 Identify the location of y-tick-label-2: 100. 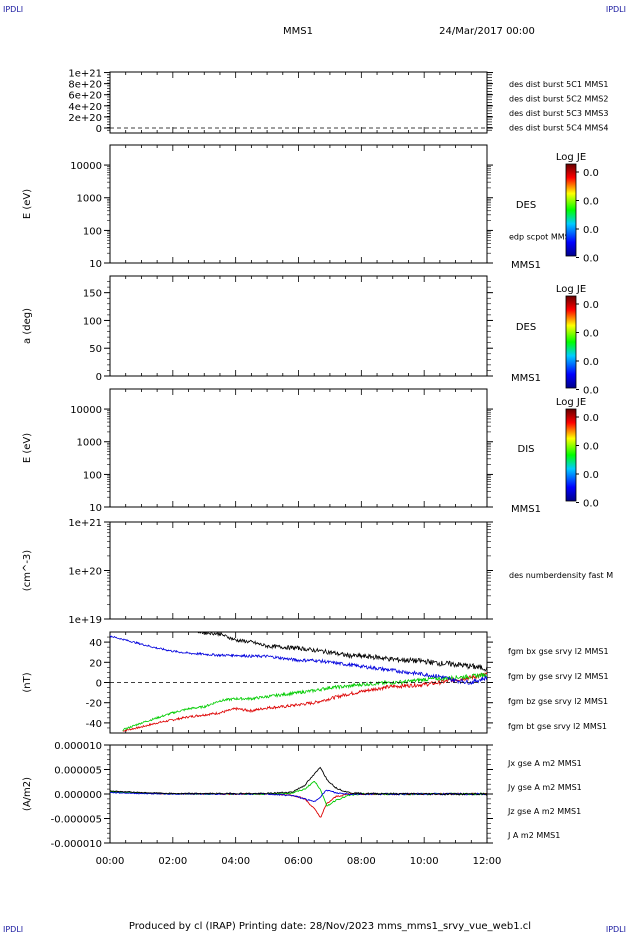
(92, 321).